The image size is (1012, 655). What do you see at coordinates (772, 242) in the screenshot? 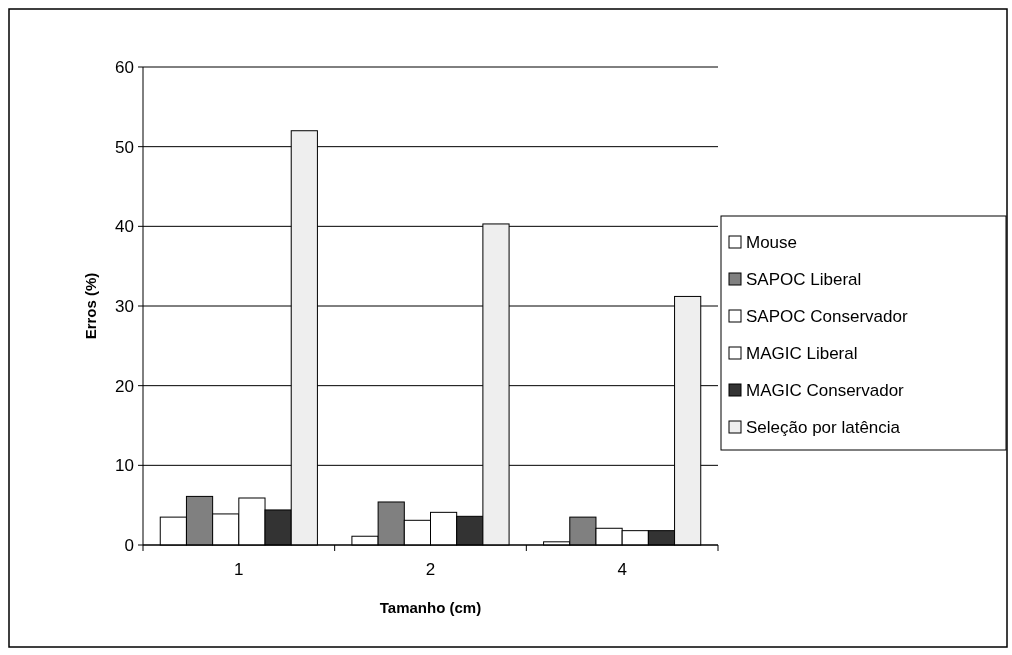
I see `legend-label: Mouse` at bounding box center [772, 242].